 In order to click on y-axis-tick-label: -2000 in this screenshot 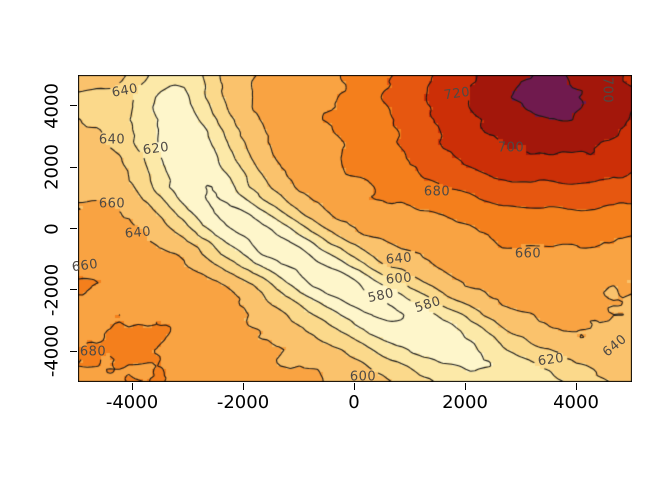, I will do `click(52, 290)`.